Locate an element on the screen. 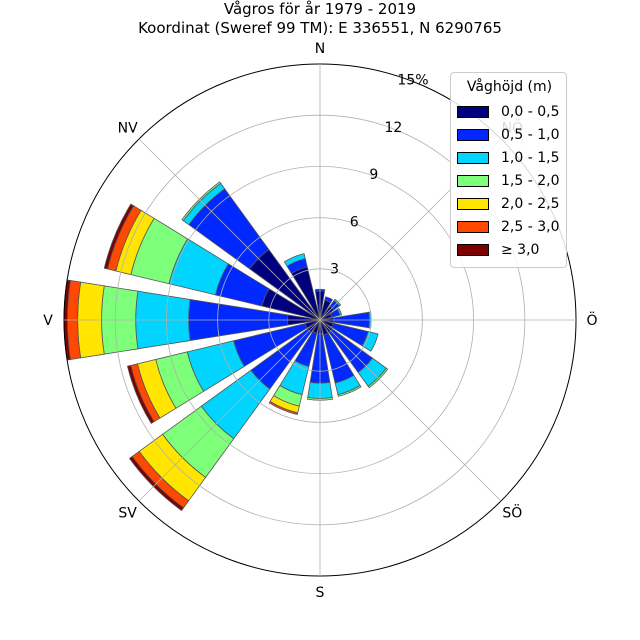 The height and width of the screenshot is (640, 640). radial-tick-label: 6 is located at coordinates (354, 222).